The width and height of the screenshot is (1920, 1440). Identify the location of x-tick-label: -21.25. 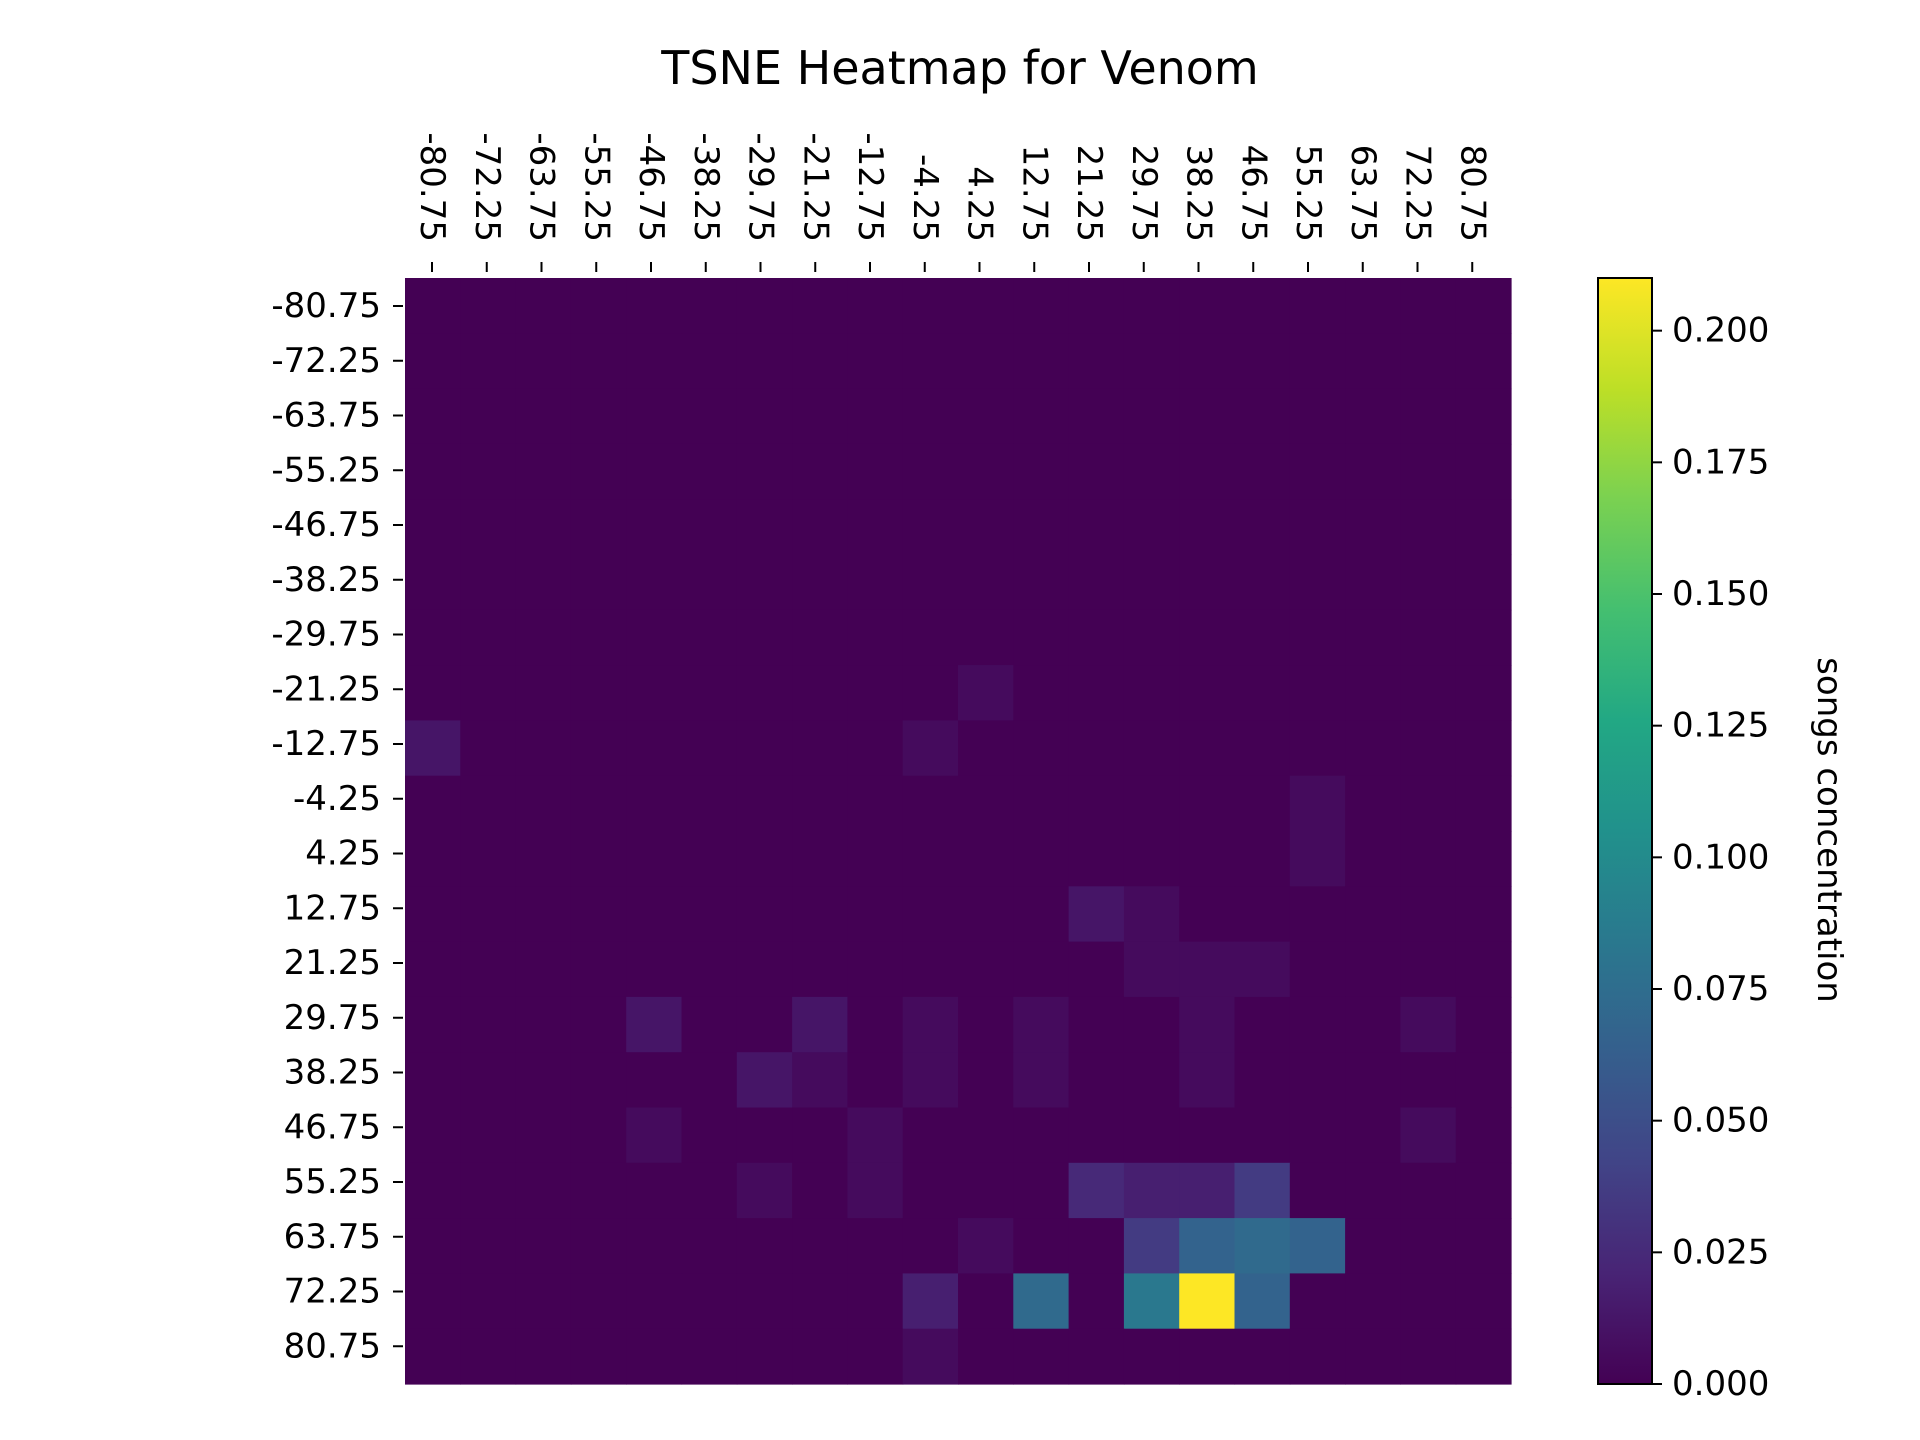
(815, 187).